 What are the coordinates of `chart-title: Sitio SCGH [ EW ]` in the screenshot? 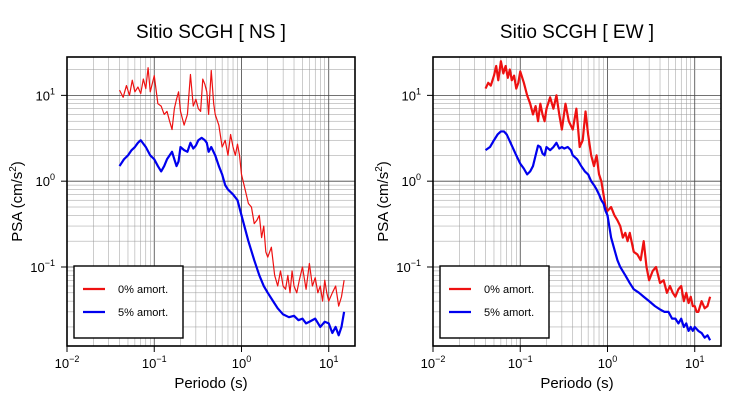 It's located at (577, 32).